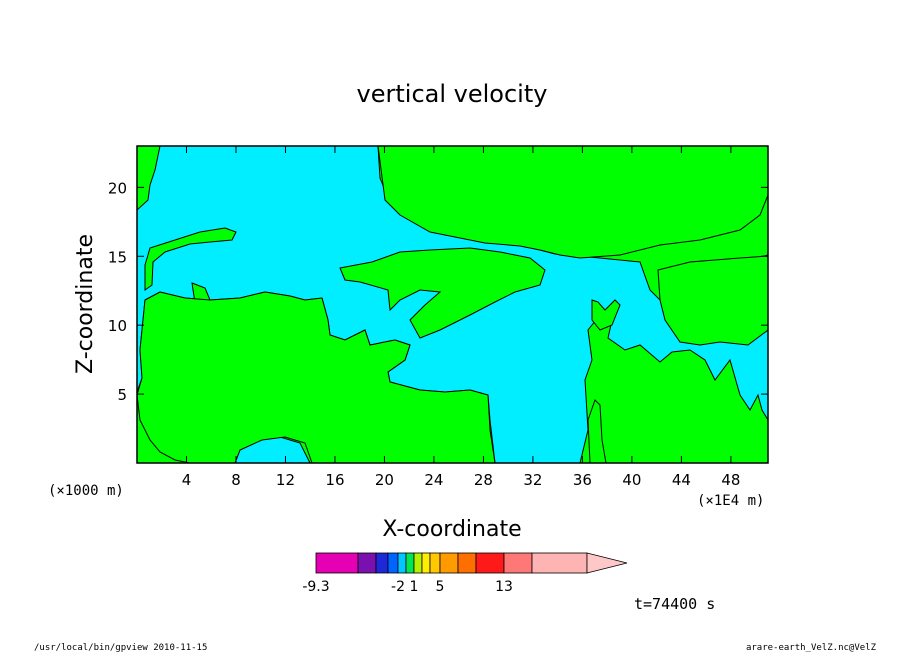 This screenshot has width=904, height=654. I want to click on colorbar-label: -9.3, so click(315, 587).